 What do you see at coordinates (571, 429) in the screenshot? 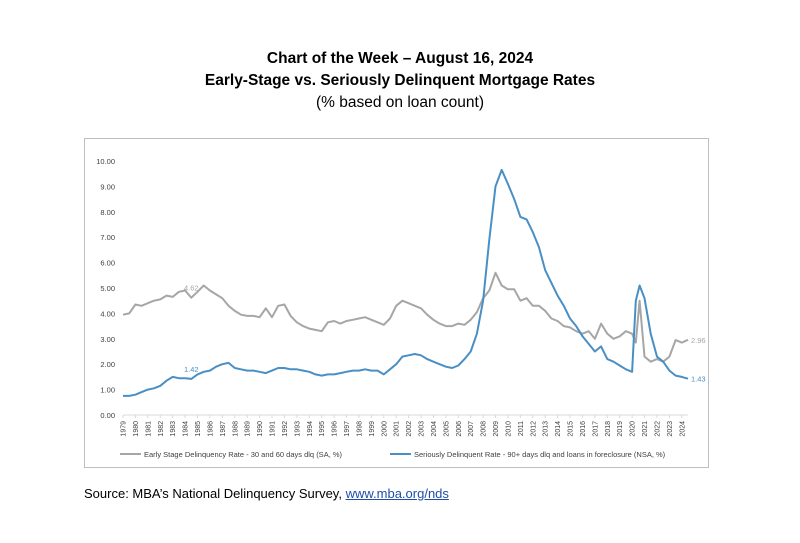
I see `x-tick-label: 2015` at bounding box center [571, 429].